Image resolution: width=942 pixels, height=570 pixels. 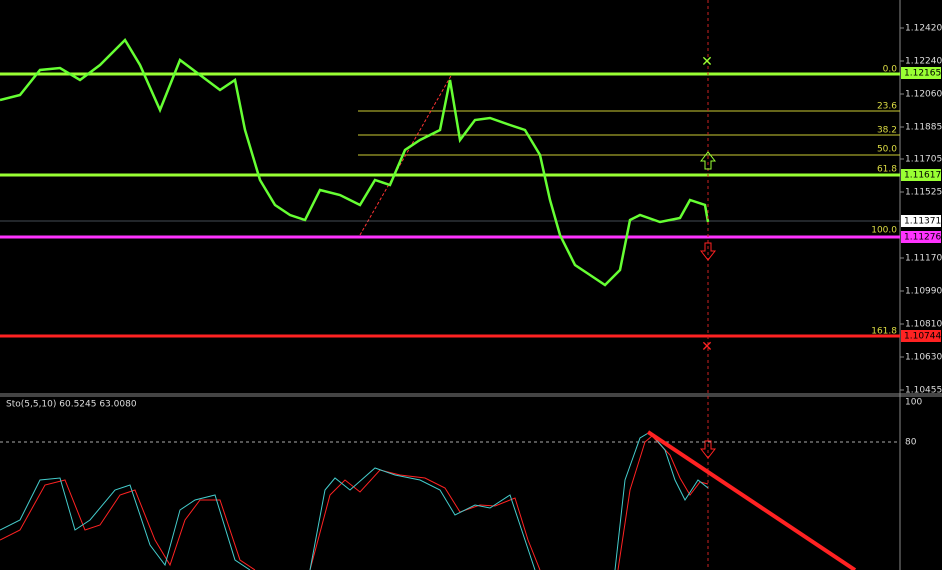 I want to click on price-tick-label: 1.10990, so click(x=923, y=292).